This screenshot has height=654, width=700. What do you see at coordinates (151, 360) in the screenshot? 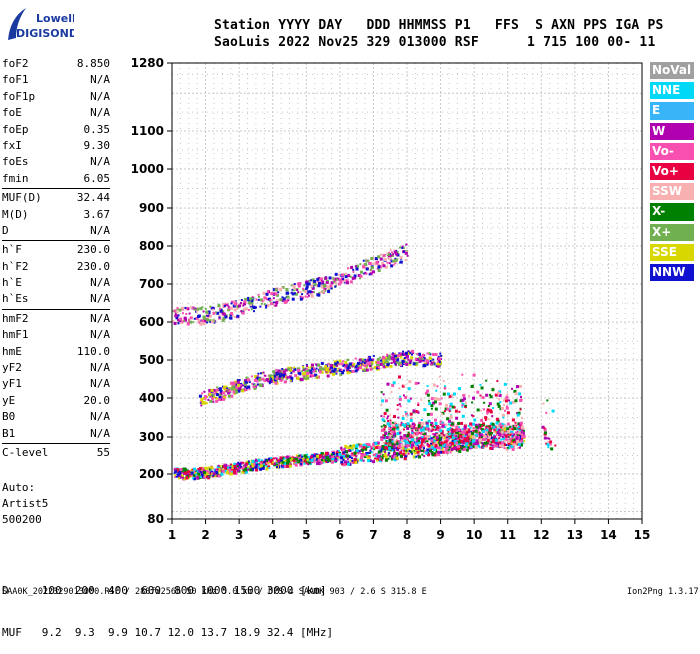
I see `y-tick-label: 500` at bounding box center [151, 360].